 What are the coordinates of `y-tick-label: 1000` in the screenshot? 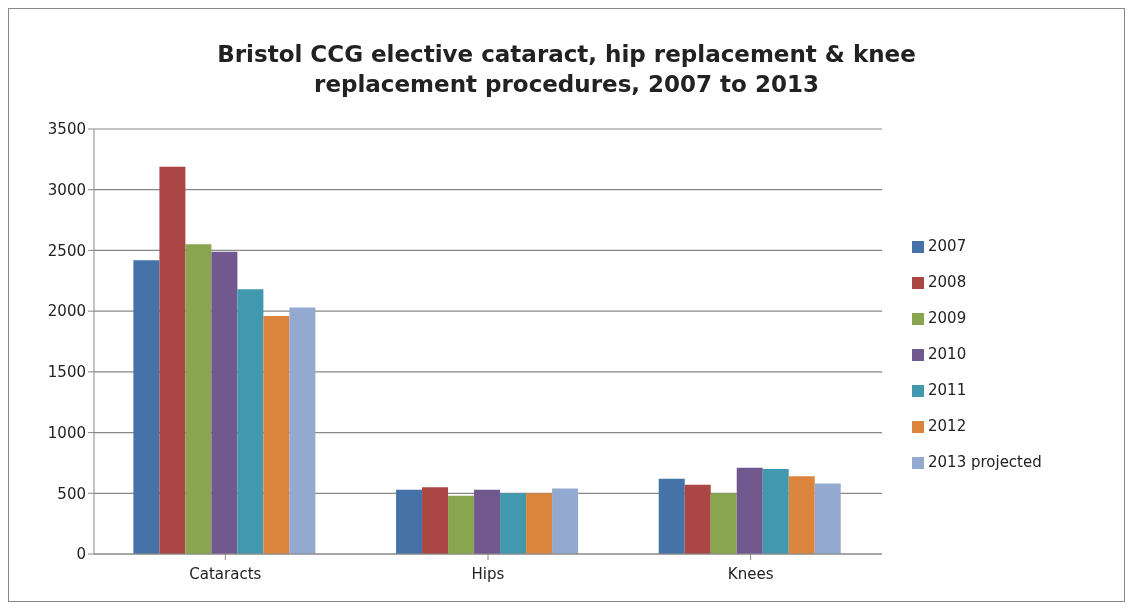 It's located at (66, 432).